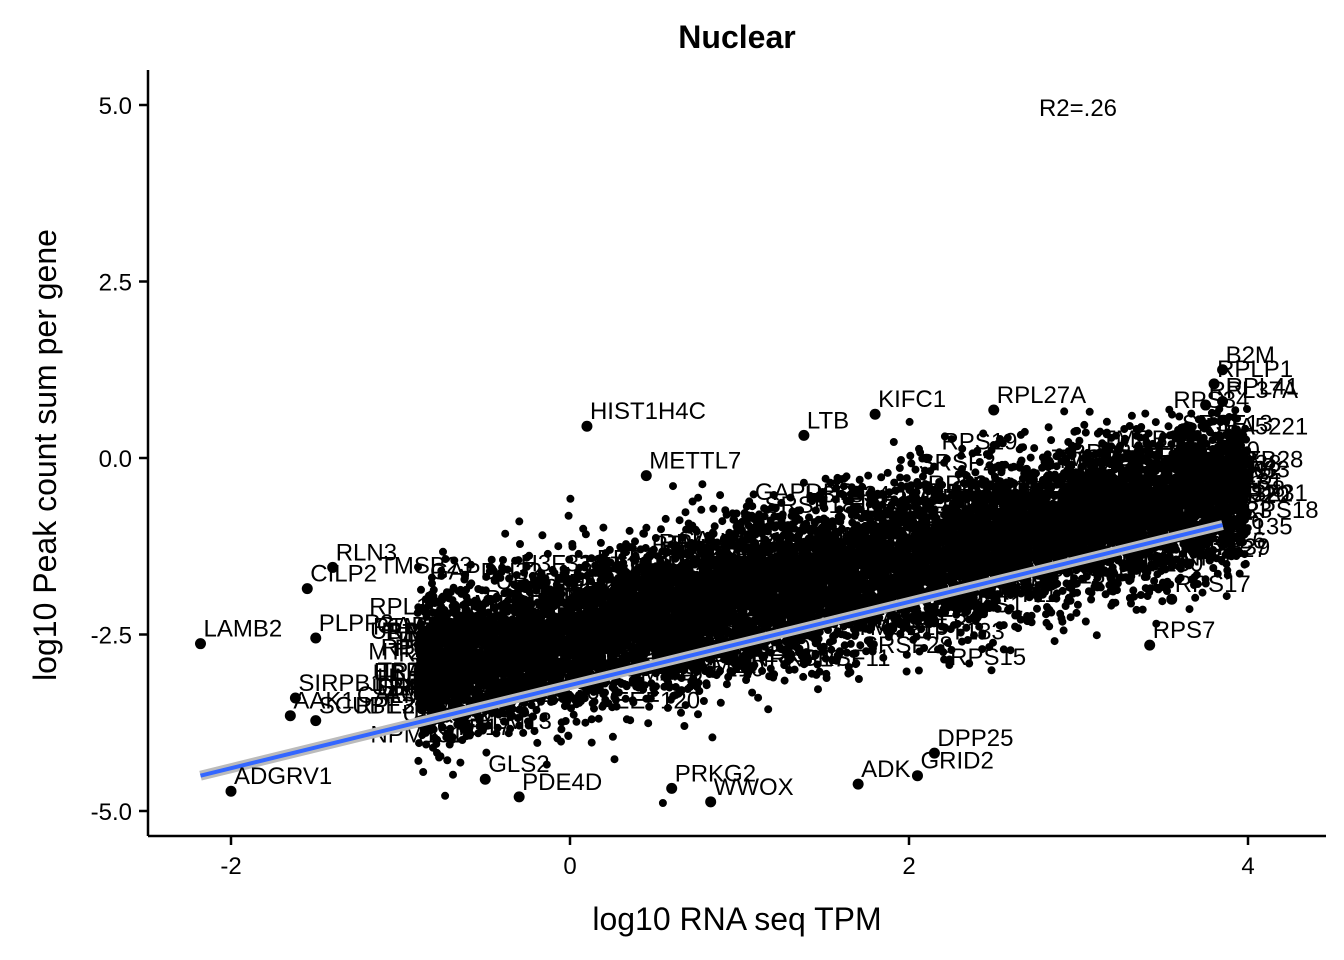 Image resolution: width=1344 pixels, height=960 pixels. I want to click on clutter-label: GAPDH39, so click(597, 645).